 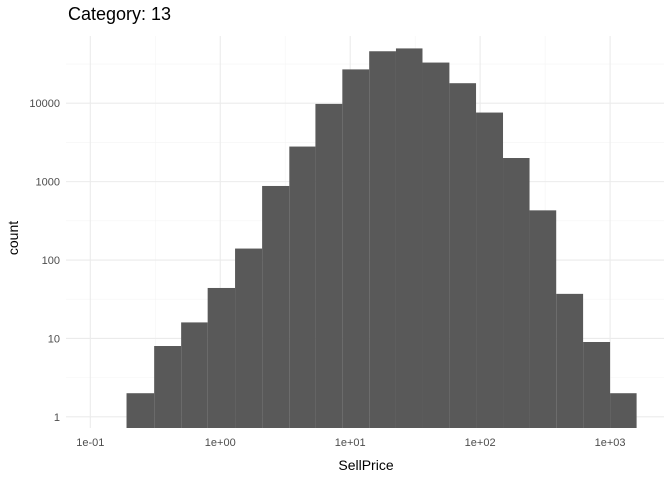 I want to click on x-tick-label: 1e+01, so click(x=350, y=443).